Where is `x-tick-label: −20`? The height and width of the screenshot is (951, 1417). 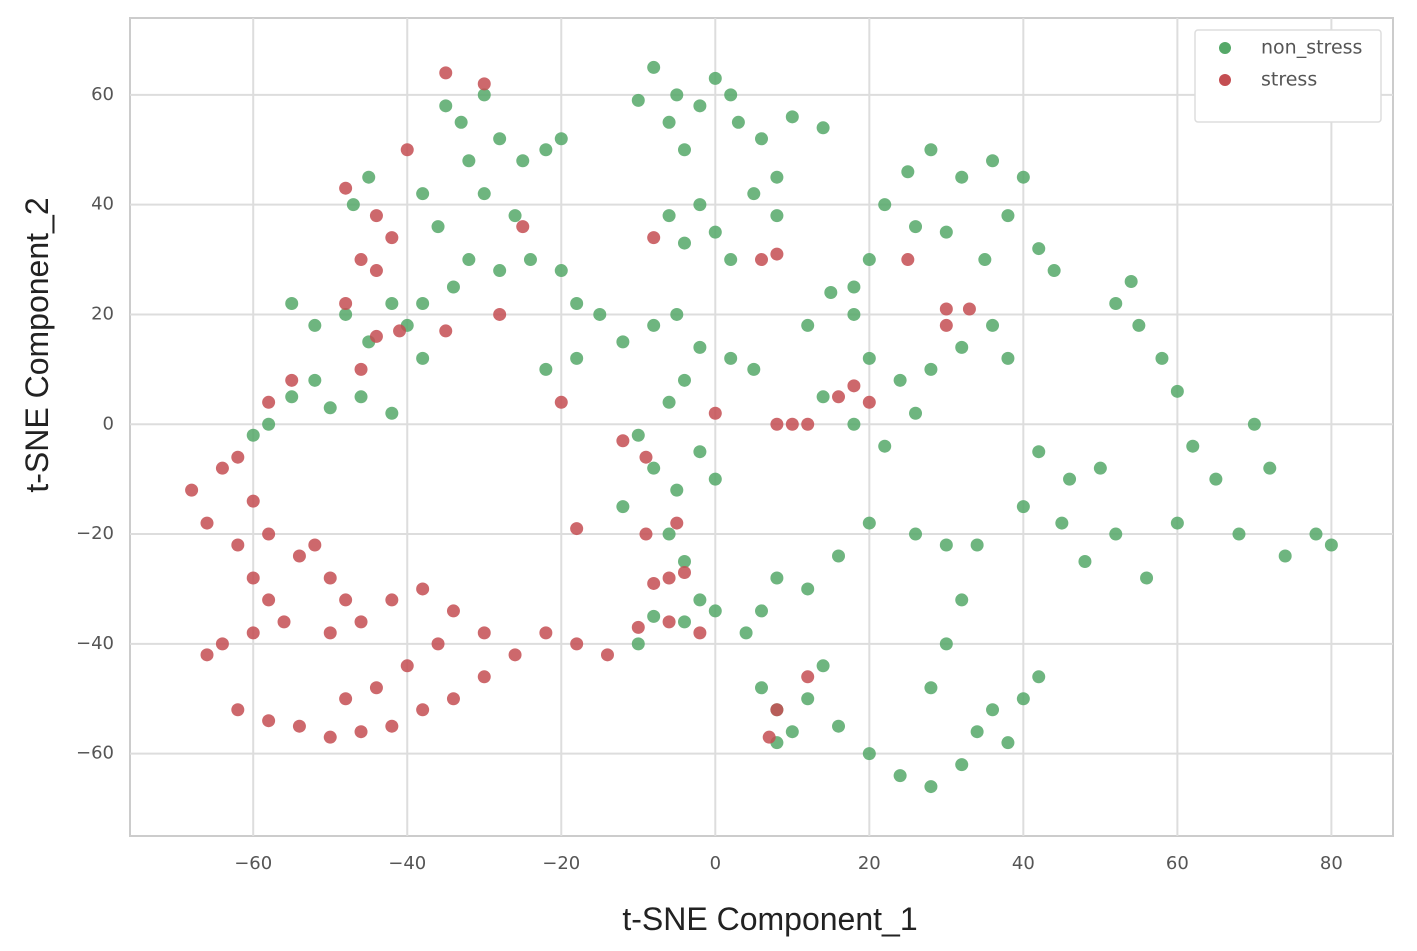
x-tick-label: −20 is located at coordinates (561, 863).